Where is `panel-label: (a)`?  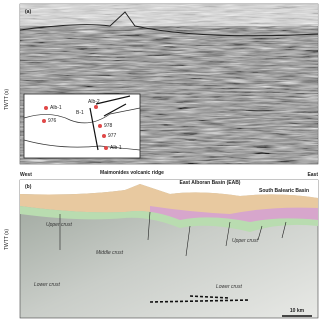 panel-label: (a) is located at coordinates (28, 12).